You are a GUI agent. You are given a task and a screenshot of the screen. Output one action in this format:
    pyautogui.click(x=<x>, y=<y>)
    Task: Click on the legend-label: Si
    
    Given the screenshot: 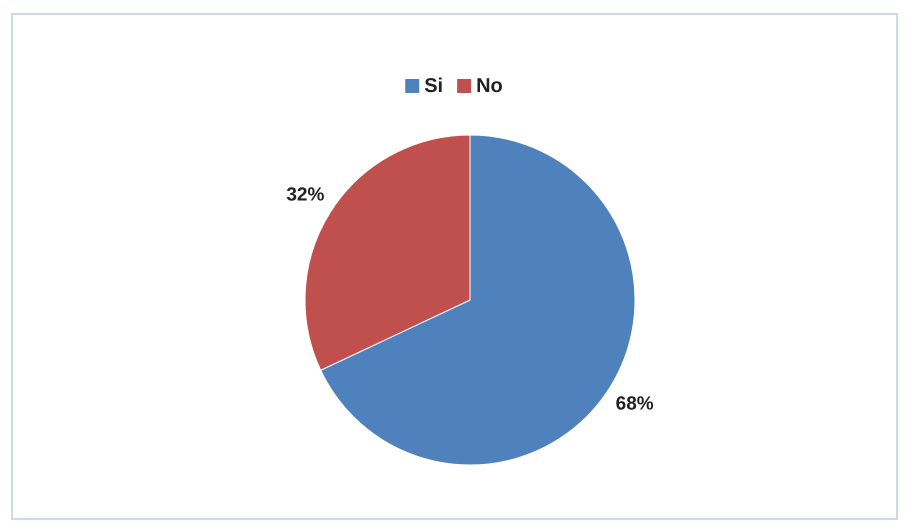 What is the action you would take?
    pyautogui.click(x=434, y=86)
    